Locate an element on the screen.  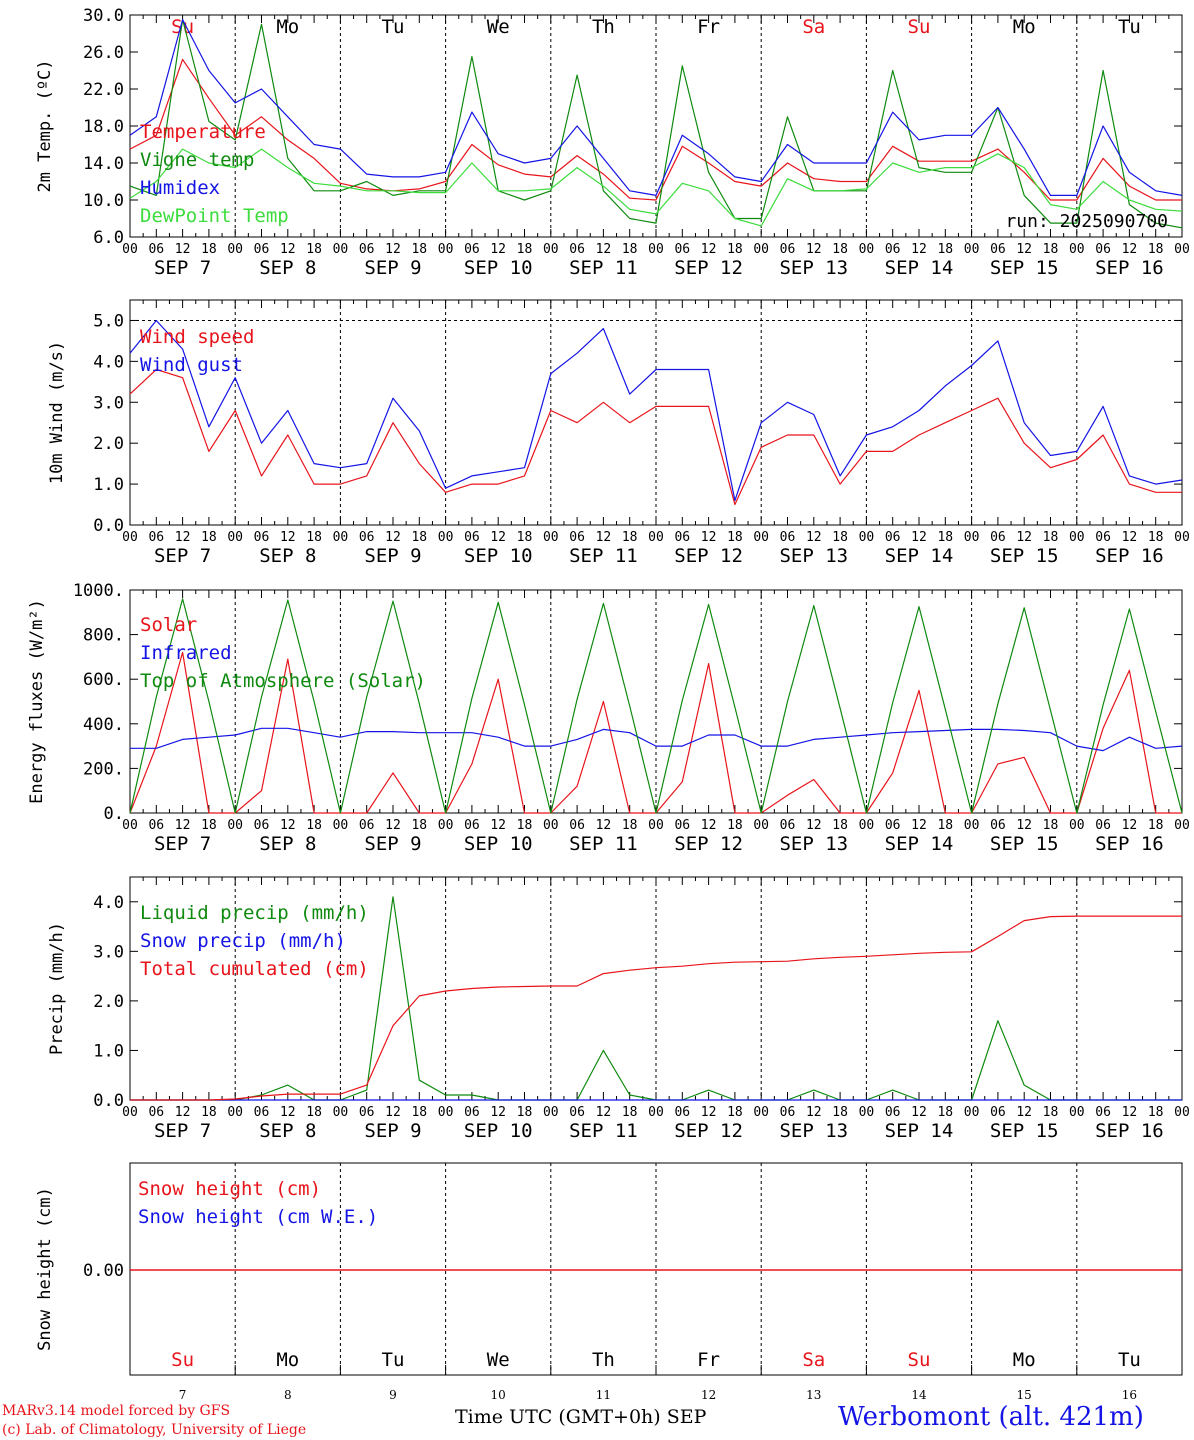
y-tick-label: 0.0 is located at coordinates (108, 1101).